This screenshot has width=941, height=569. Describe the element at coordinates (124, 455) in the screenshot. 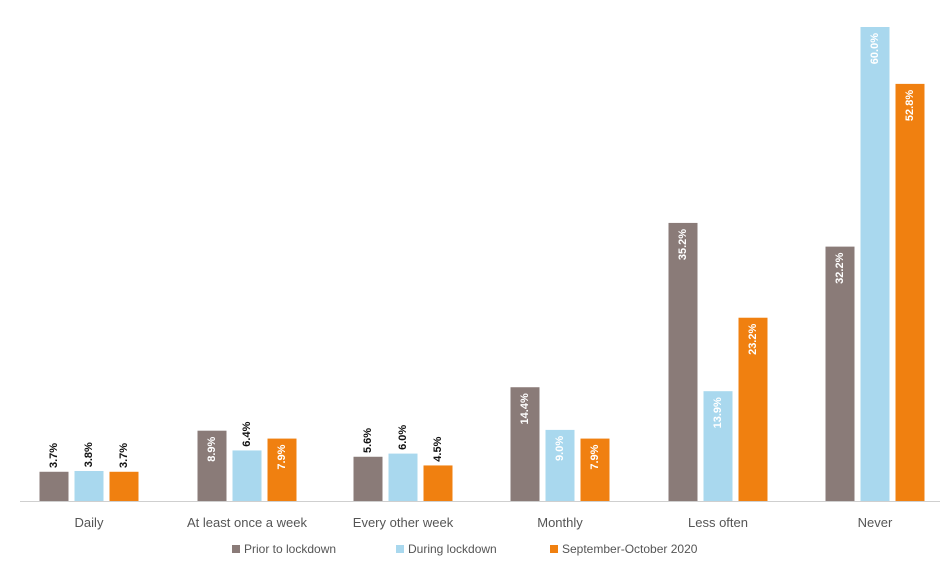

I see `data-label-3-1: 3.7%` at that location.